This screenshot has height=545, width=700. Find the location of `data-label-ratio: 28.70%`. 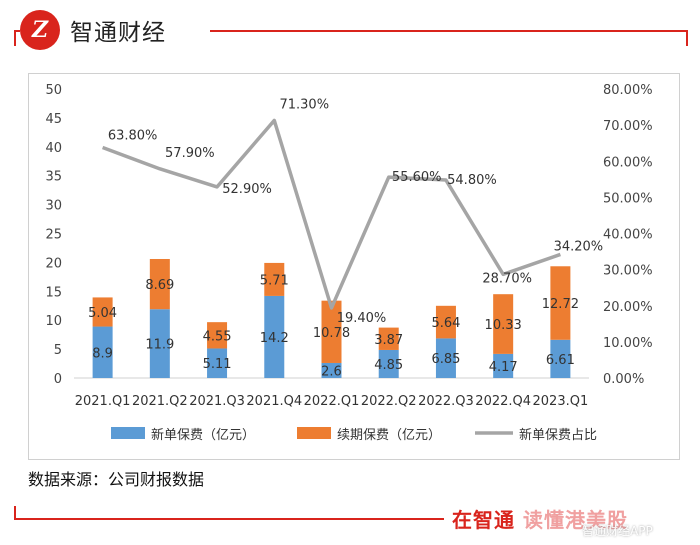

data-label-ratio: 28.70% is located at coordinates (507, 278).